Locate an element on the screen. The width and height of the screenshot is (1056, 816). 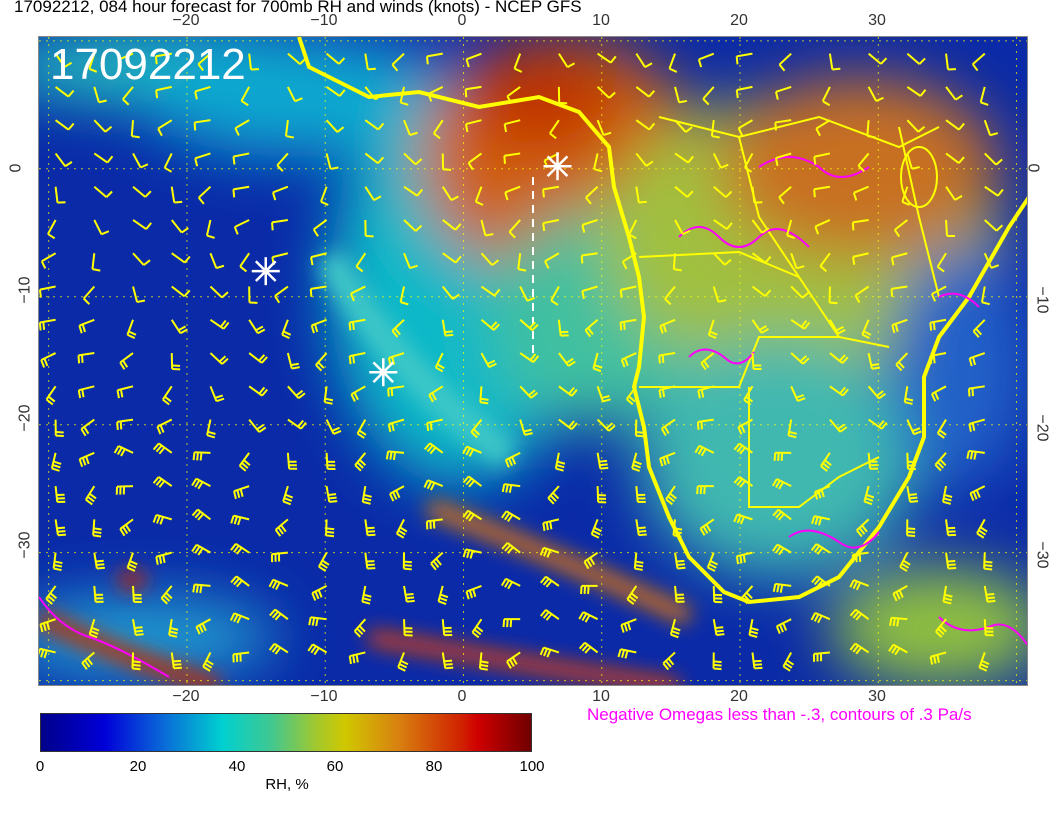
markers is located at coordinates (411, 269).